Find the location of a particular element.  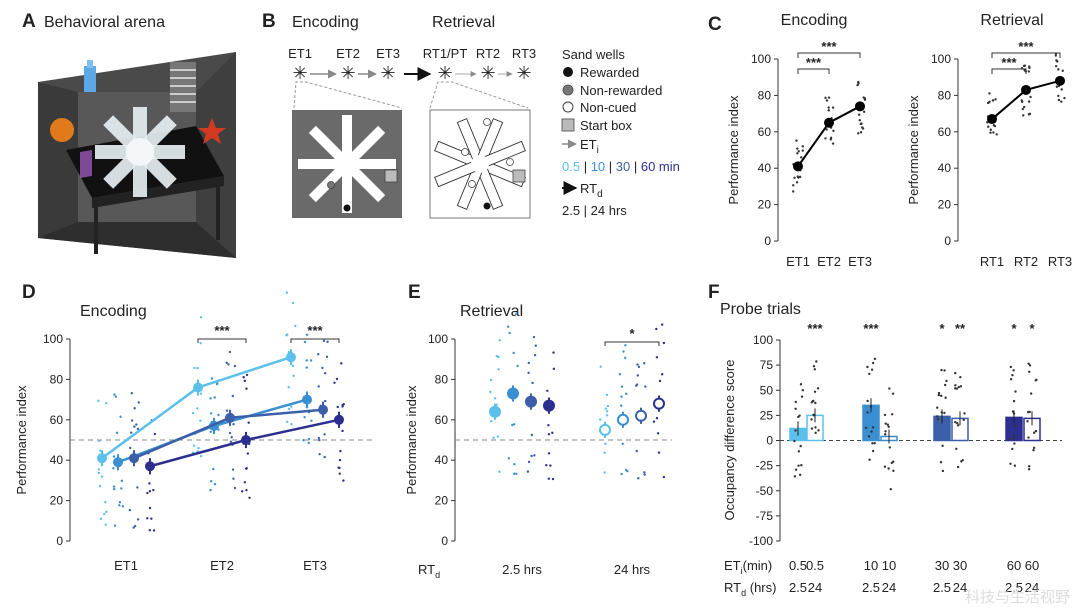

encoding-title: Encoding is located at coordinates (325, 22).